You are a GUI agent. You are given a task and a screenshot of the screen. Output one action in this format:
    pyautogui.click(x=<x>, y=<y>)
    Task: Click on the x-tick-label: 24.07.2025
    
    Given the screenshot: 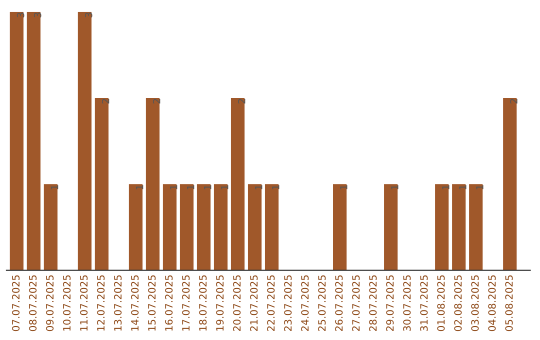 What is the action you would take?
    pyautogui.click(x=305, y=303)
    